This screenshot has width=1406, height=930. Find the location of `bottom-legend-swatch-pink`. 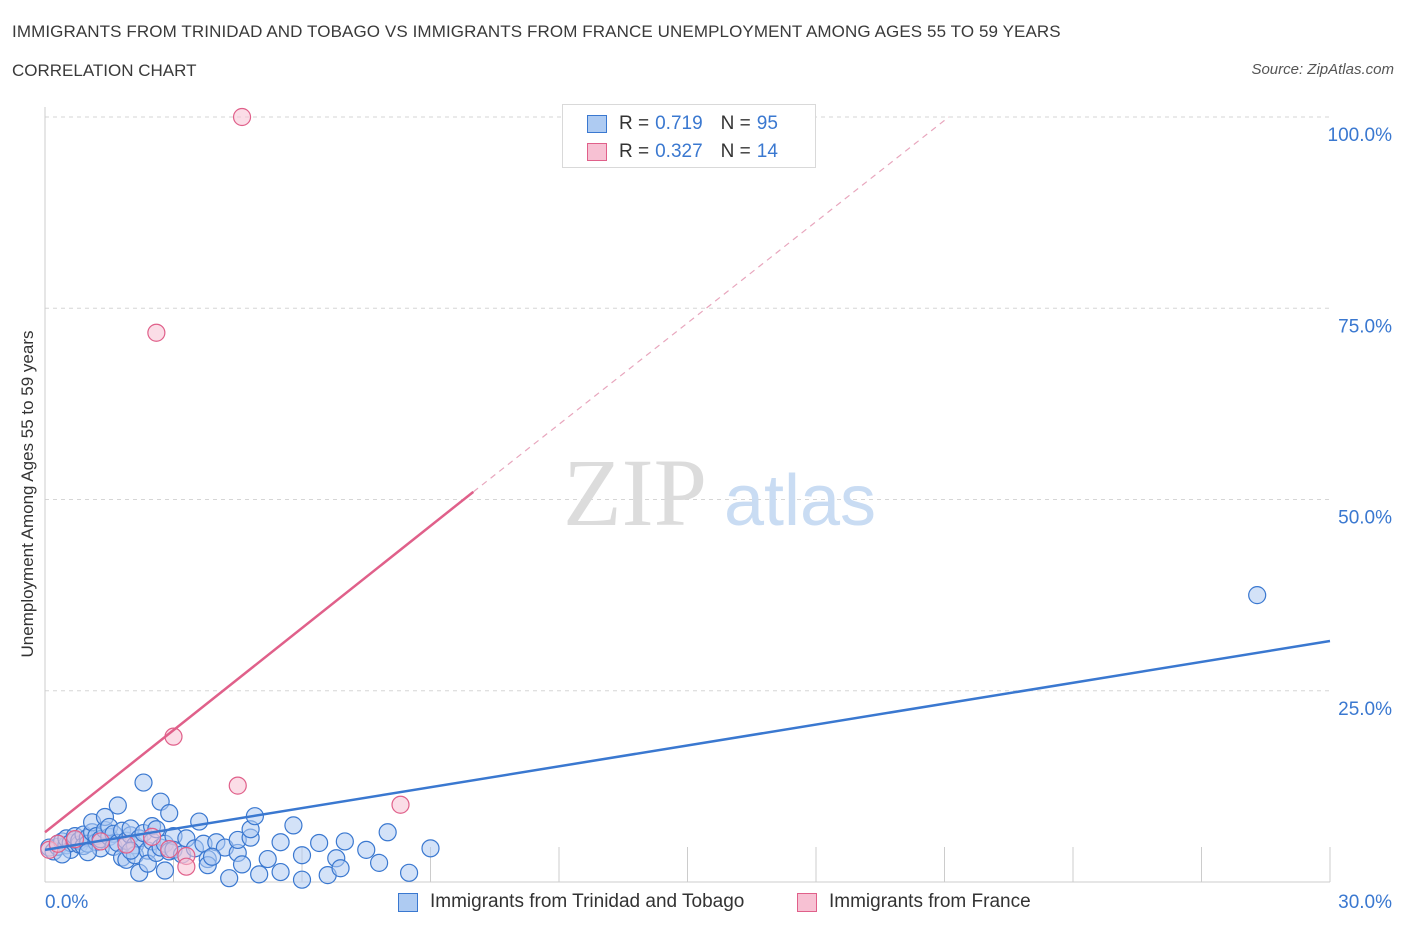

bottom-legend-swatch-pink is located at coordinates (807, 902).